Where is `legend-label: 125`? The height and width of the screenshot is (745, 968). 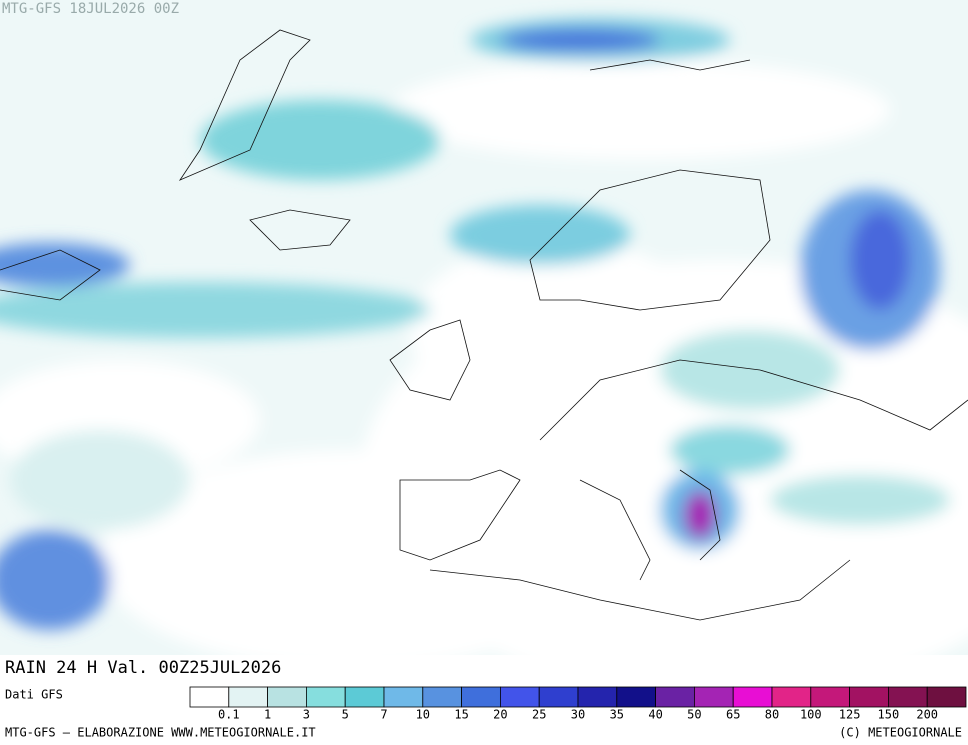 legend-label: 125 is located at coordinates (850, 715).